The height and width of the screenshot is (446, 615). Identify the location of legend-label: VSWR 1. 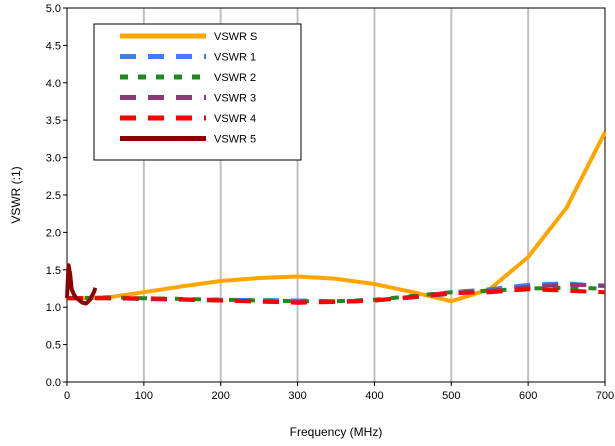
(235, 58).